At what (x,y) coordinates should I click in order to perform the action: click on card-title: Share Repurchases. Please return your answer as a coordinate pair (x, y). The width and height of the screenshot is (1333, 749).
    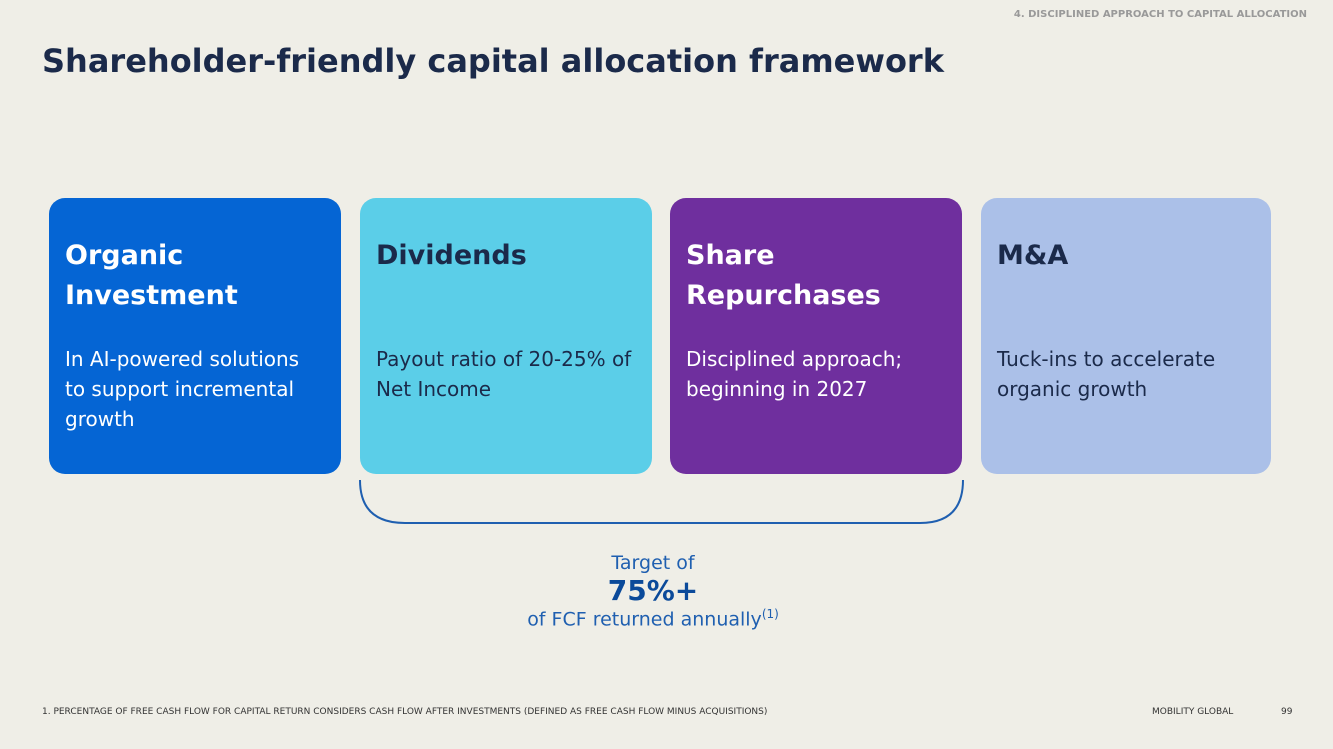
    Looking at the image, I should click on (783, 275).